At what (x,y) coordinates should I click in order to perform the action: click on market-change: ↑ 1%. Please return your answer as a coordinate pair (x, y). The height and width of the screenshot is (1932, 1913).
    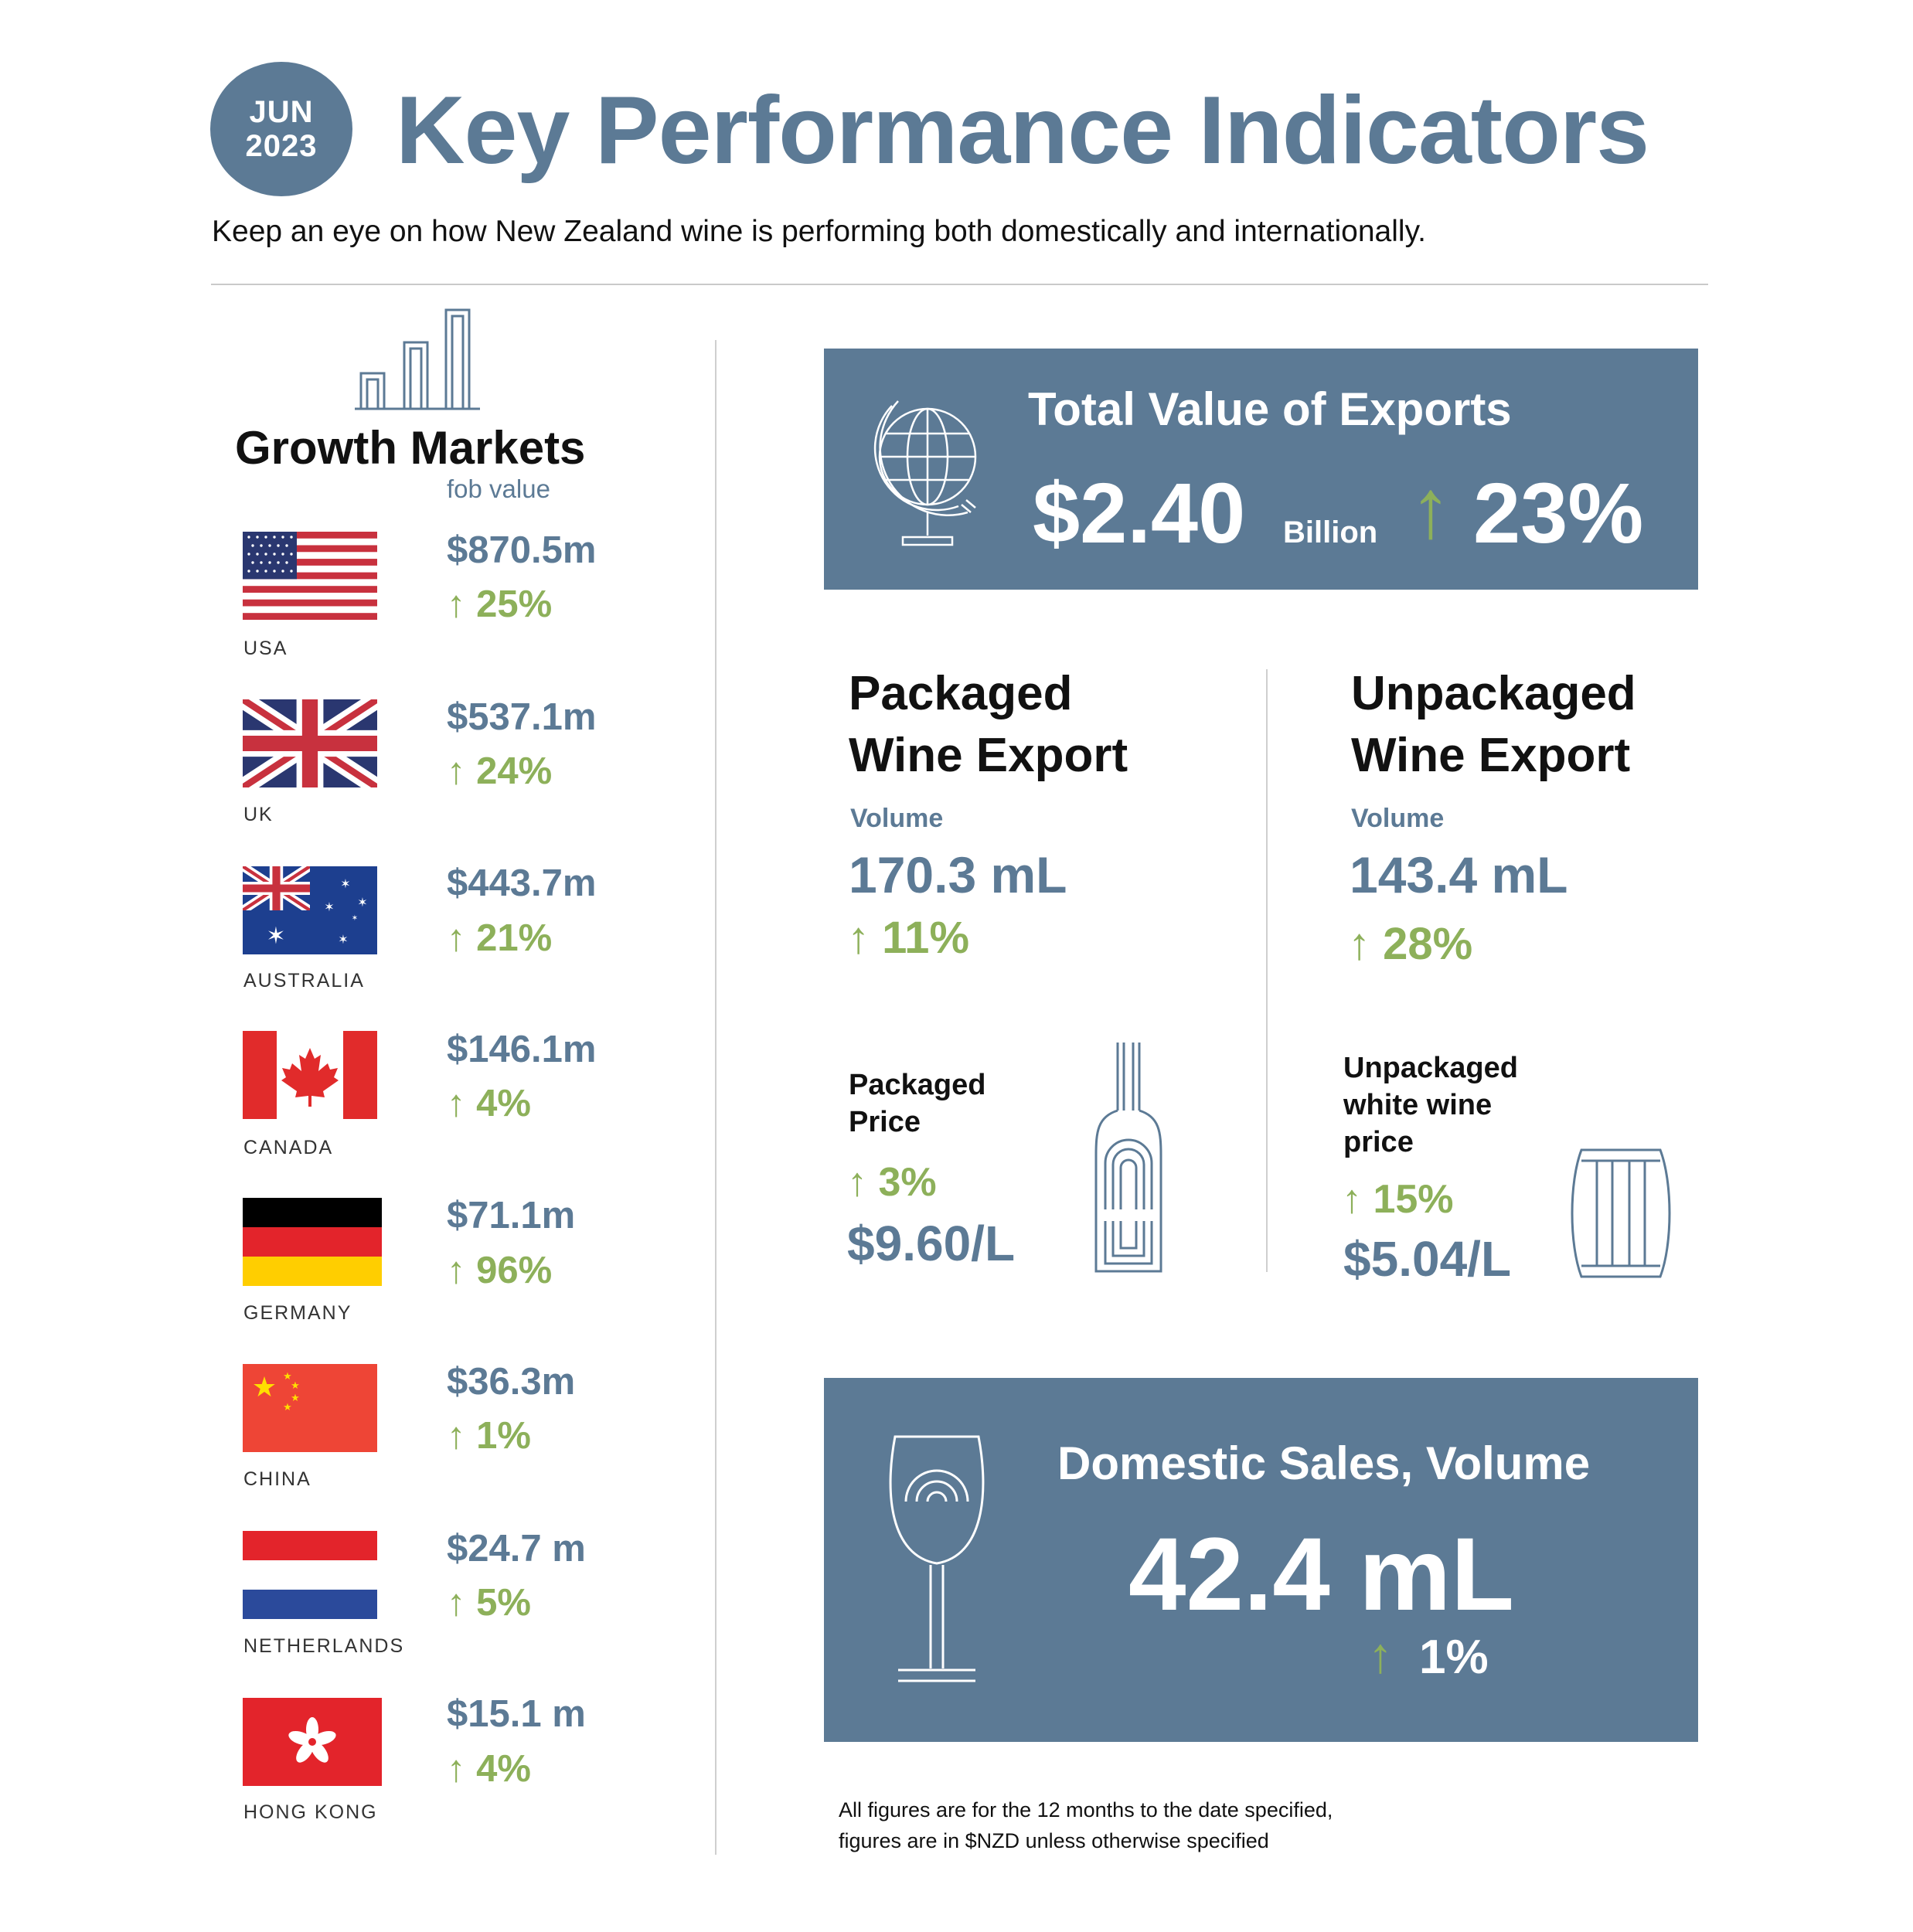
    Looking at the image, I should click on (489, 1436).